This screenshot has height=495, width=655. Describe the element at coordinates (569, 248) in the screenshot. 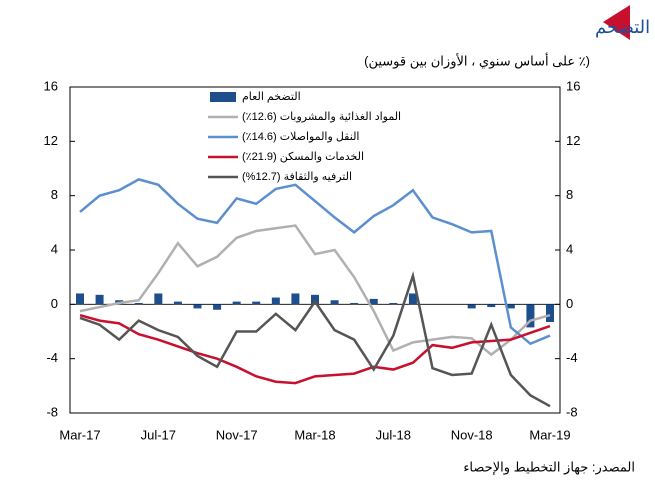

I see `y2-tick-label: 4` at that location.